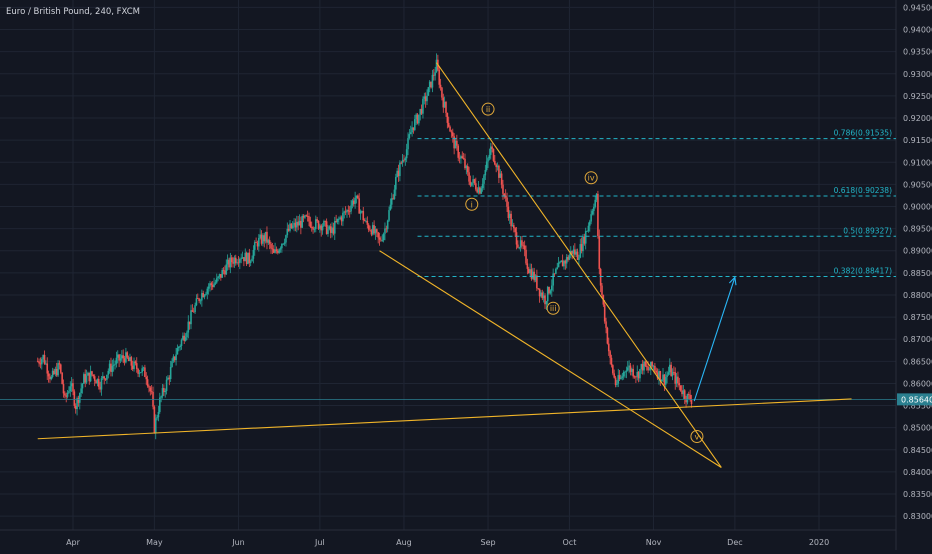  Describe the element at coordinates (319, 542) in the screenshot. I see `time-tick-label: Jul` at that location.